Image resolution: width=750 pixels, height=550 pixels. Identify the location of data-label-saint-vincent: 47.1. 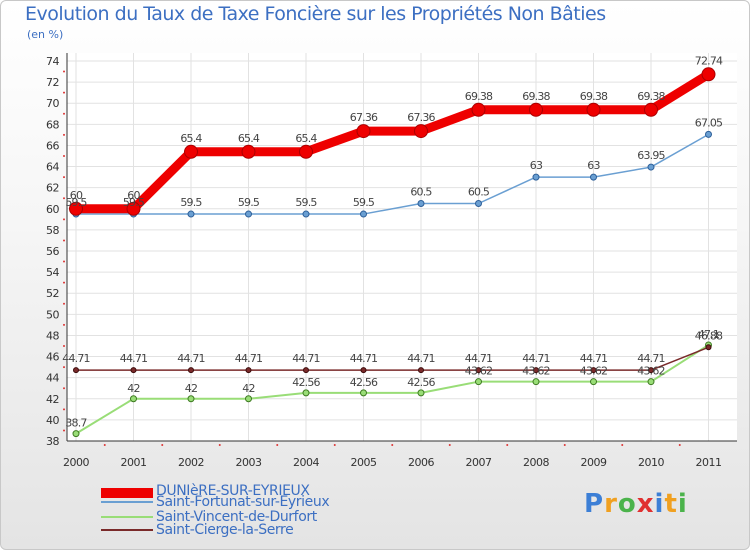
(708, 334).